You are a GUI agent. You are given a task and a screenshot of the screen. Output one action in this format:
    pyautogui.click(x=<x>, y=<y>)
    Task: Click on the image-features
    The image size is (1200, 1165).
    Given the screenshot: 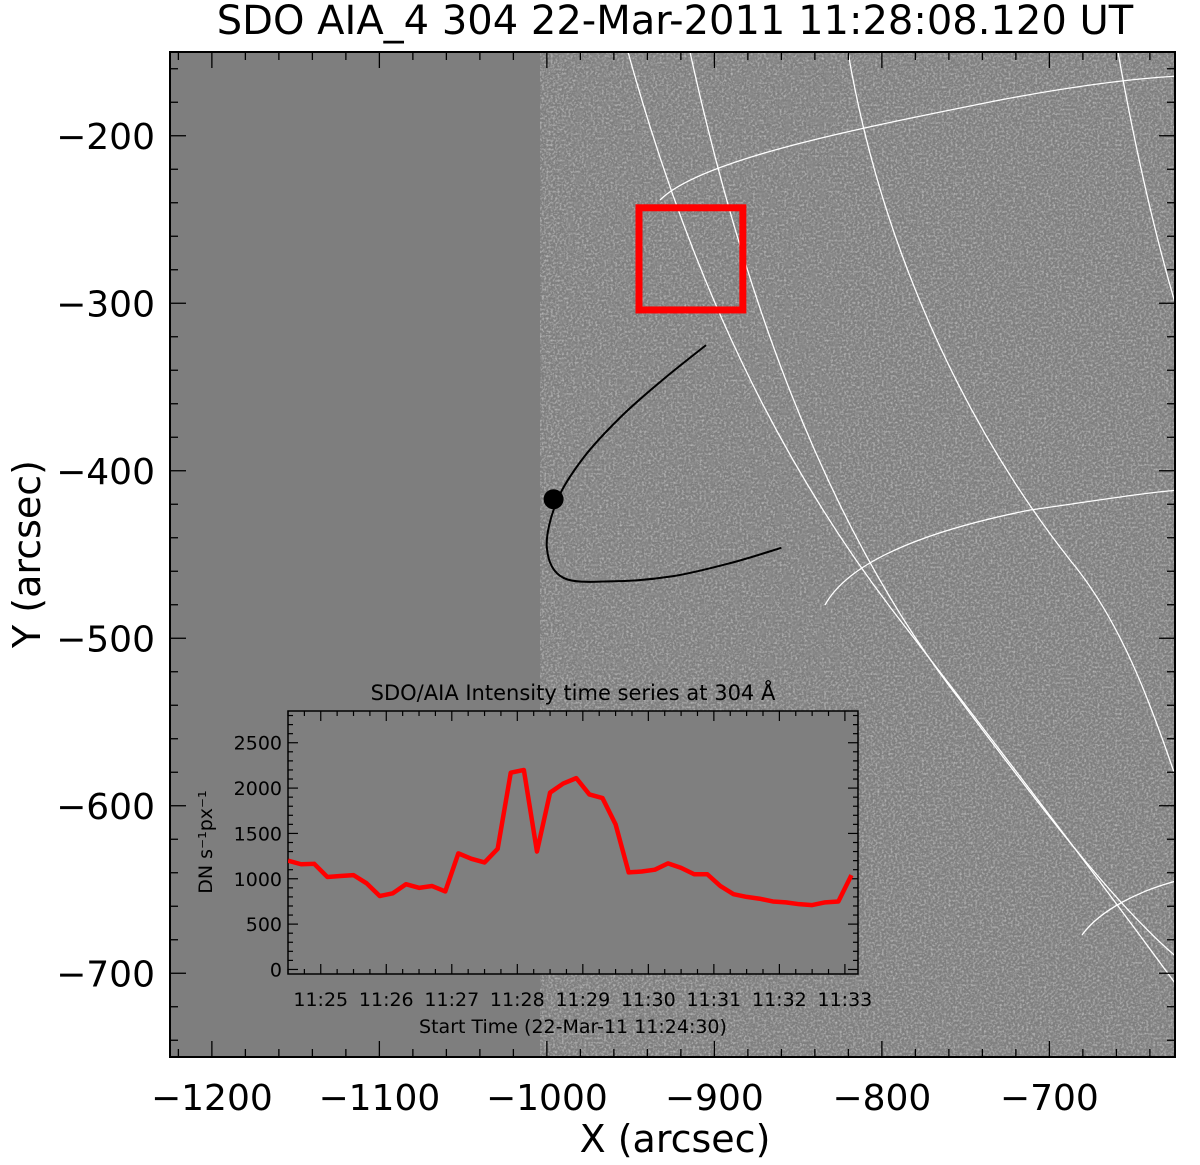 What is the action you would take?
    pyautogui.click(x=700, y=340)
    